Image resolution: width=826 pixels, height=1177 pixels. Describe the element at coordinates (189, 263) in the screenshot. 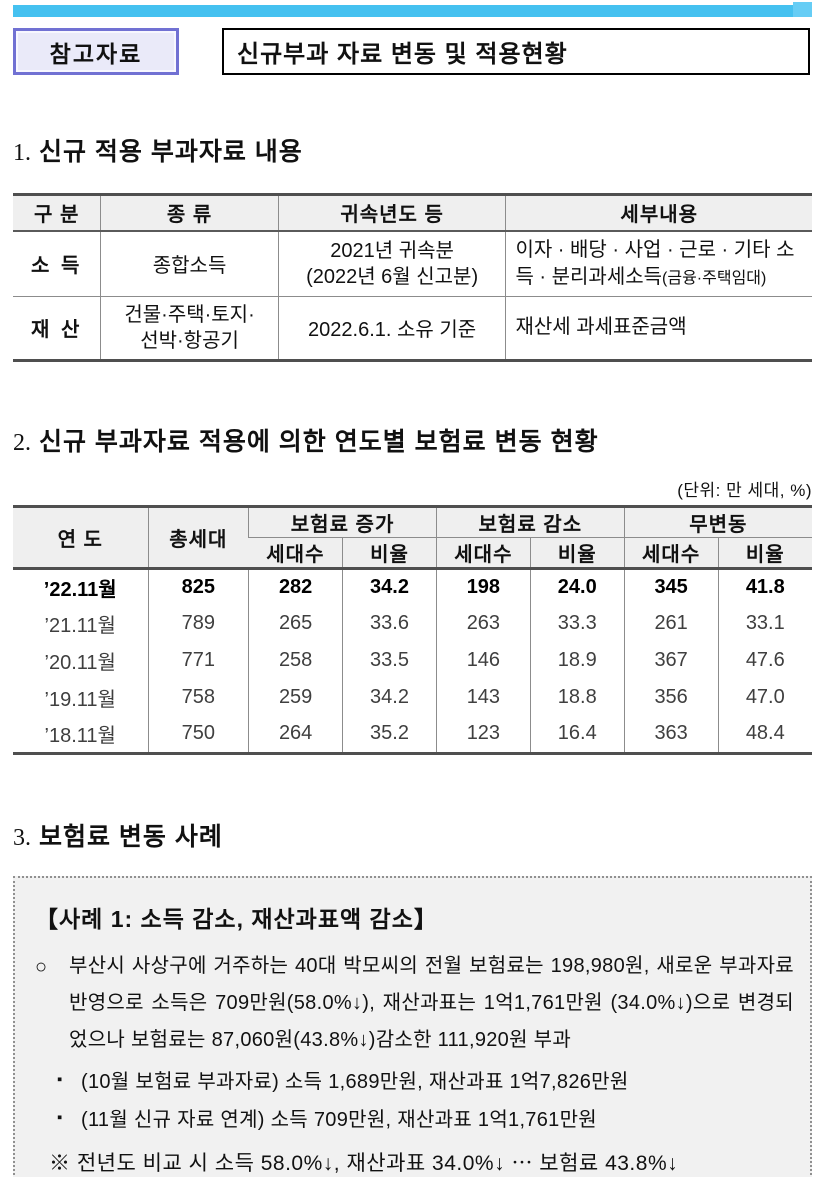

I see `cell-kind: 종합소득` at that location.